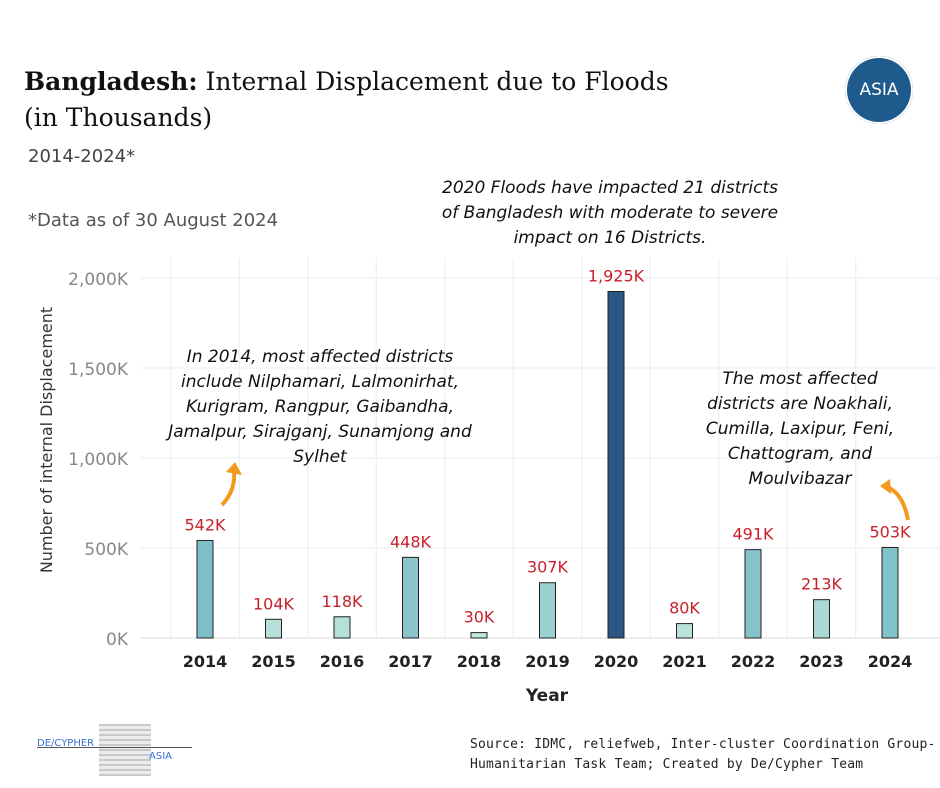 The height and width of the screenshot is (788, 940). What do you see at coordinates (684, 608) in the screenshot?
I see `data-label-2021: 80K` at bounding box center [684, 608].